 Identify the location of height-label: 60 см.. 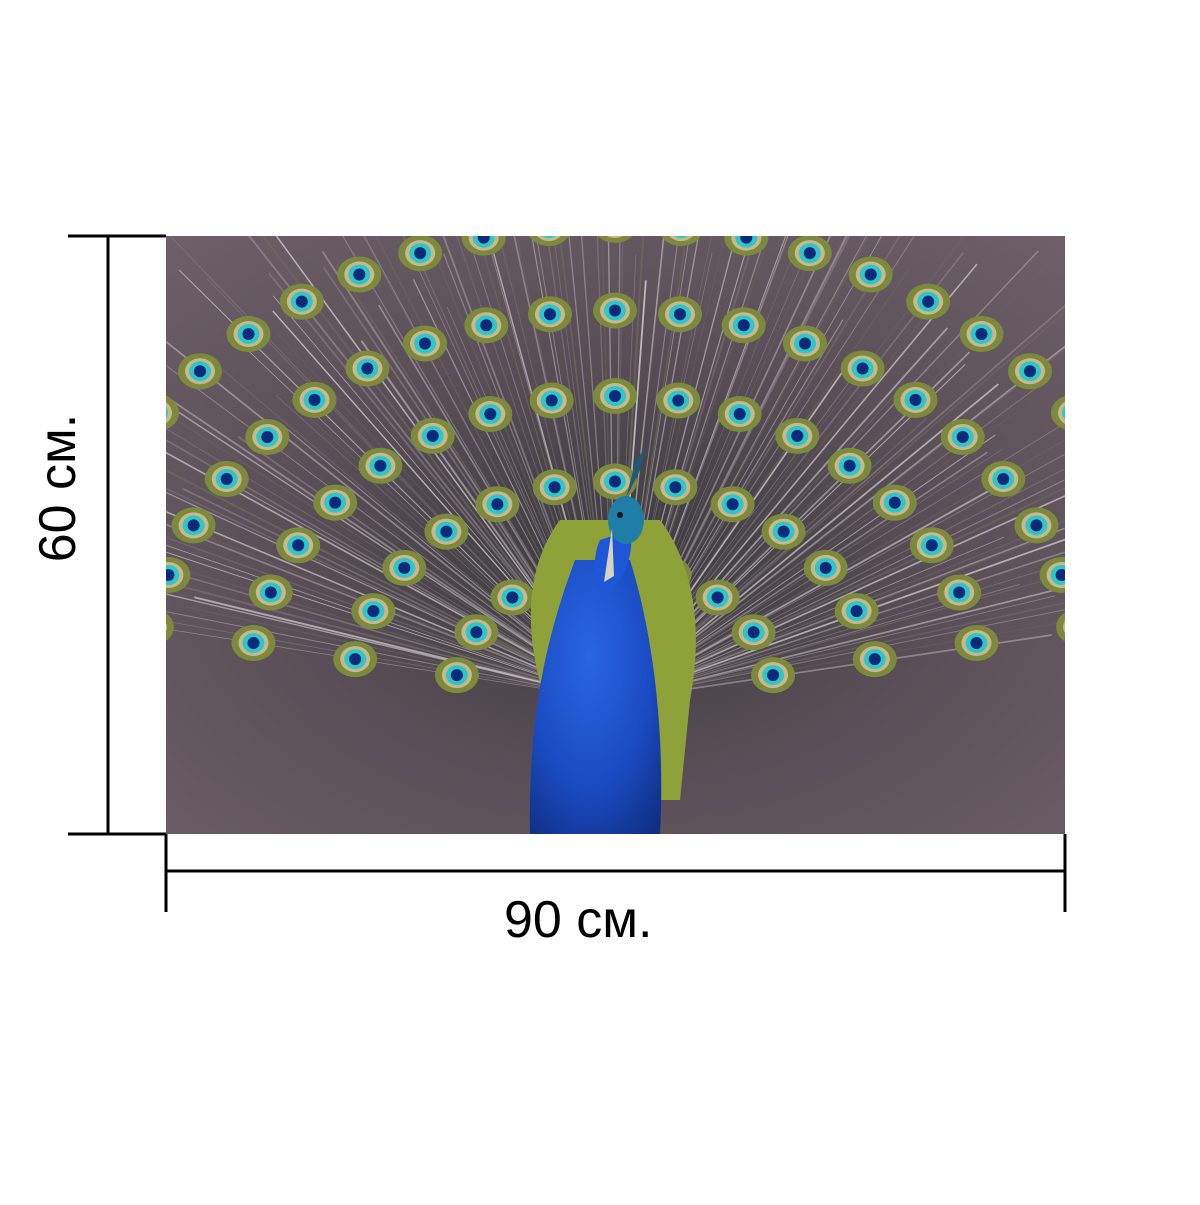
(58, 488).